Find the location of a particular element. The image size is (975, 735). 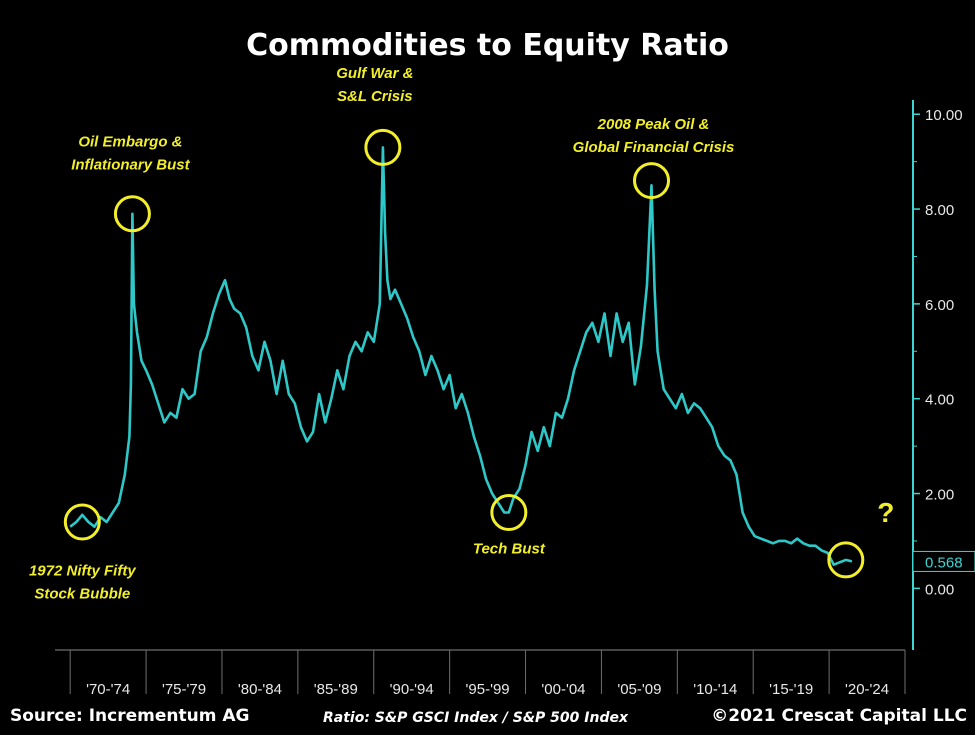

y-tick-label: 2.00 is located at coordinates (939, 495).